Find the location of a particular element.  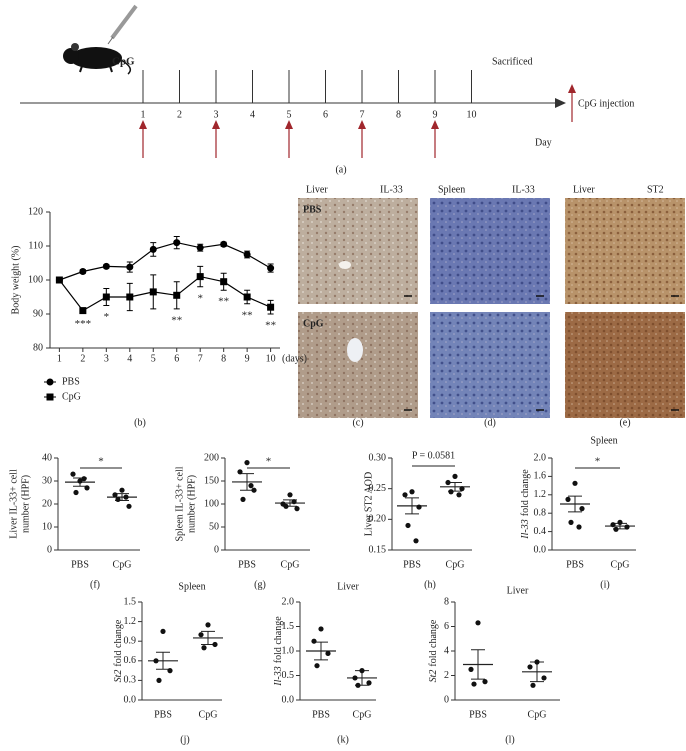

day-label: 2 is located at coordinates (179, 114).